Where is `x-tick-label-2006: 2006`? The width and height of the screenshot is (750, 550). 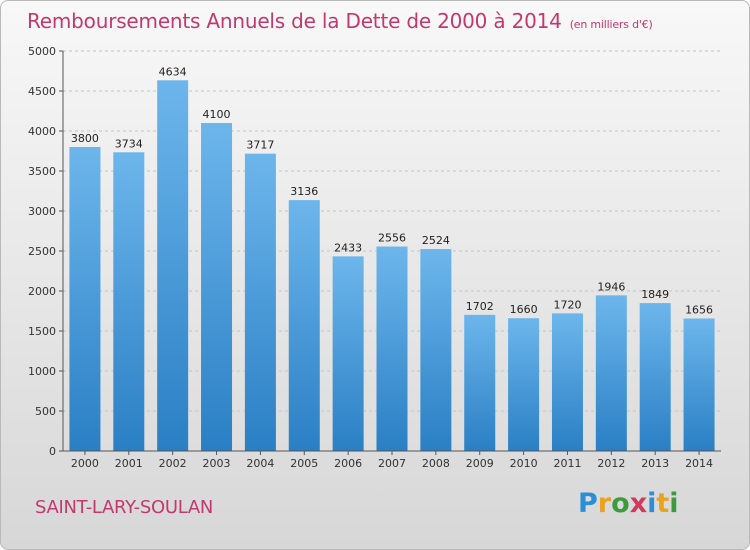
x-tick-label-2006: 2006 is located at coordinates (348, 463).